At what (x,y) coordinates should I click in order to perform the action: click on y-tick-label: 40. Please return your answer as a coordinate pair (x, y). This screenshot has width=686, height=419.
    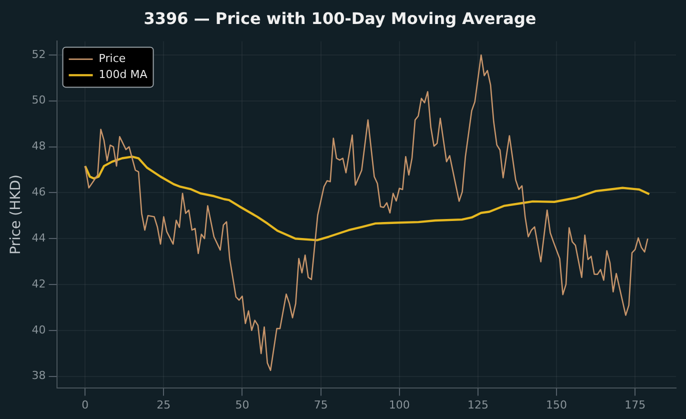
    Looking at the image, I should click on (39, 329).